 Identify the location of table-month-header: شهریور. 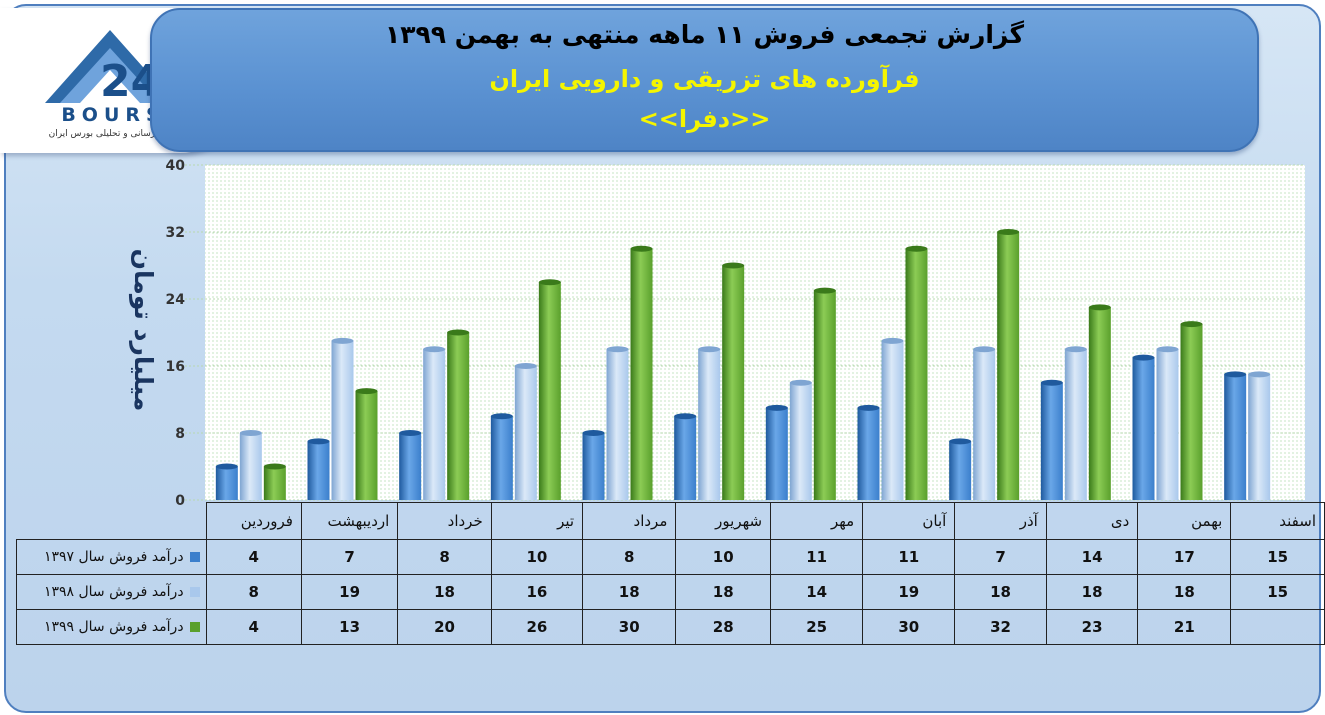
(723, 521).